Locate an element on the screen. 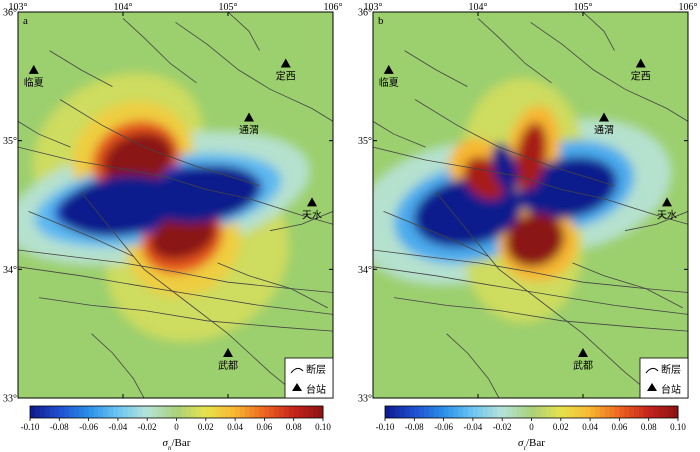  panel-label: a is located at coordinates (25, 21).